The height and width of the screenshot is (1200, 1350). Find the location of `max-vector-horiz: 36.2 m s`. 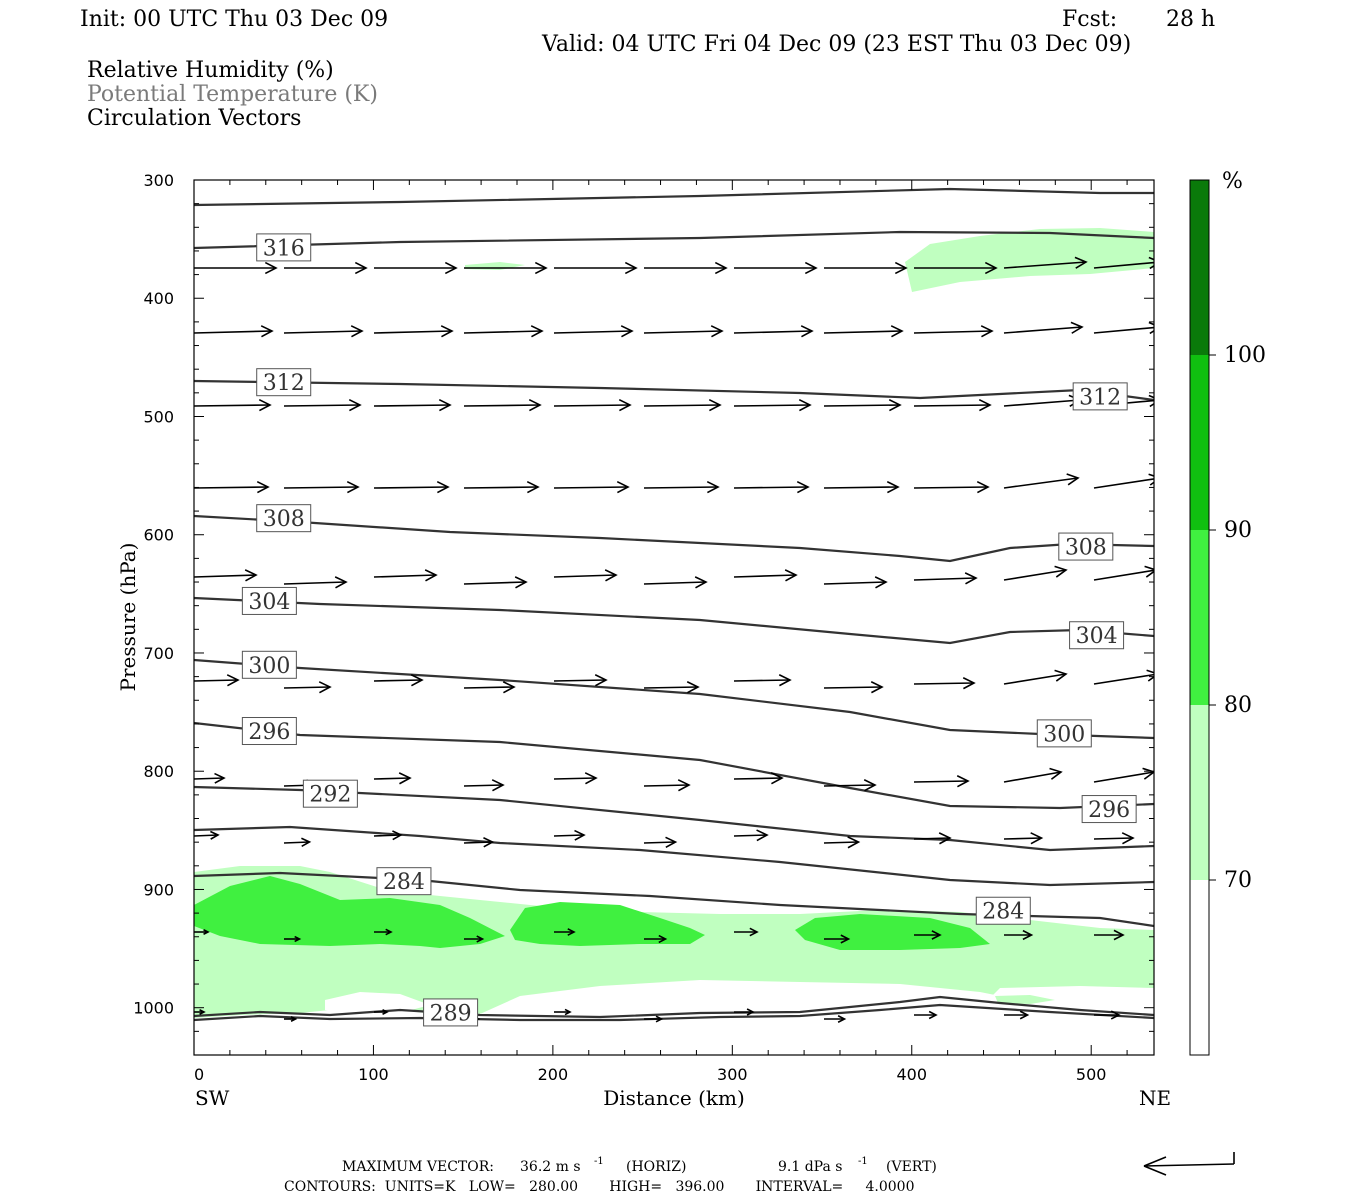

max-vector-horiz: 36.2 m s is located at coordinates (550, 1167).